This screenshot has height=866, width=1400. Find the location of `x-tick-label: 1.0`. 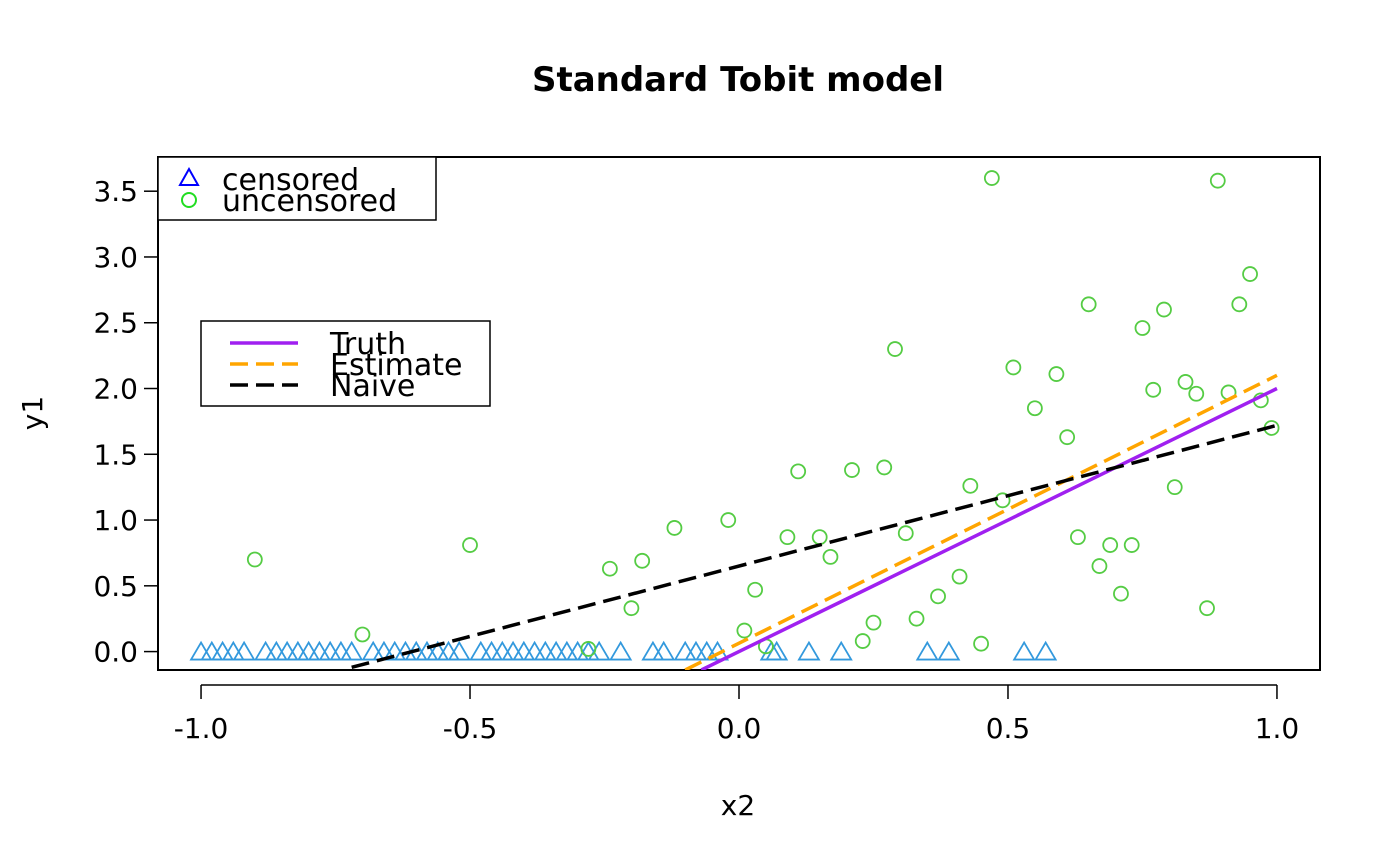

x-tick-label: 1.0 is located at coordinates (1277, 728).